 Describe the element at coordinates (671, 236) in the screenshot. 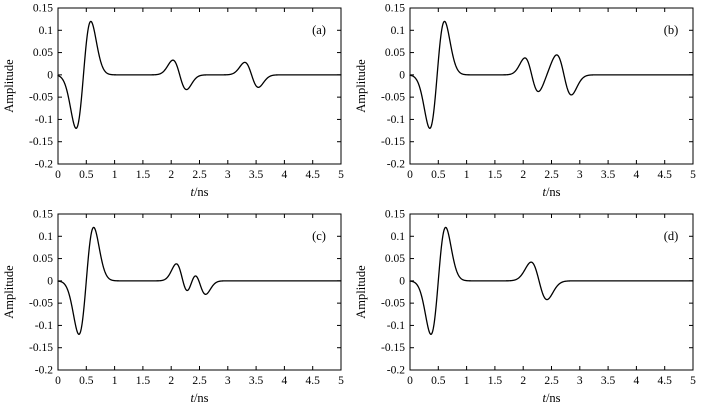

I see `panel-label: (d)` at that location.